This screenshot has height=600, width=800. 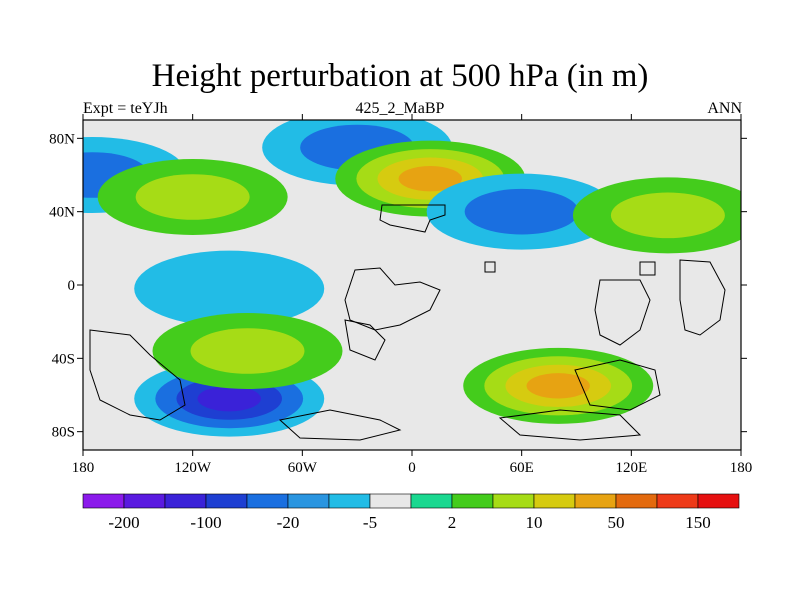 What do you see at coordinates (63, 359) in the screenshot?
I see `y-tick-label-3: 40S` at bounding box center [63, 359].